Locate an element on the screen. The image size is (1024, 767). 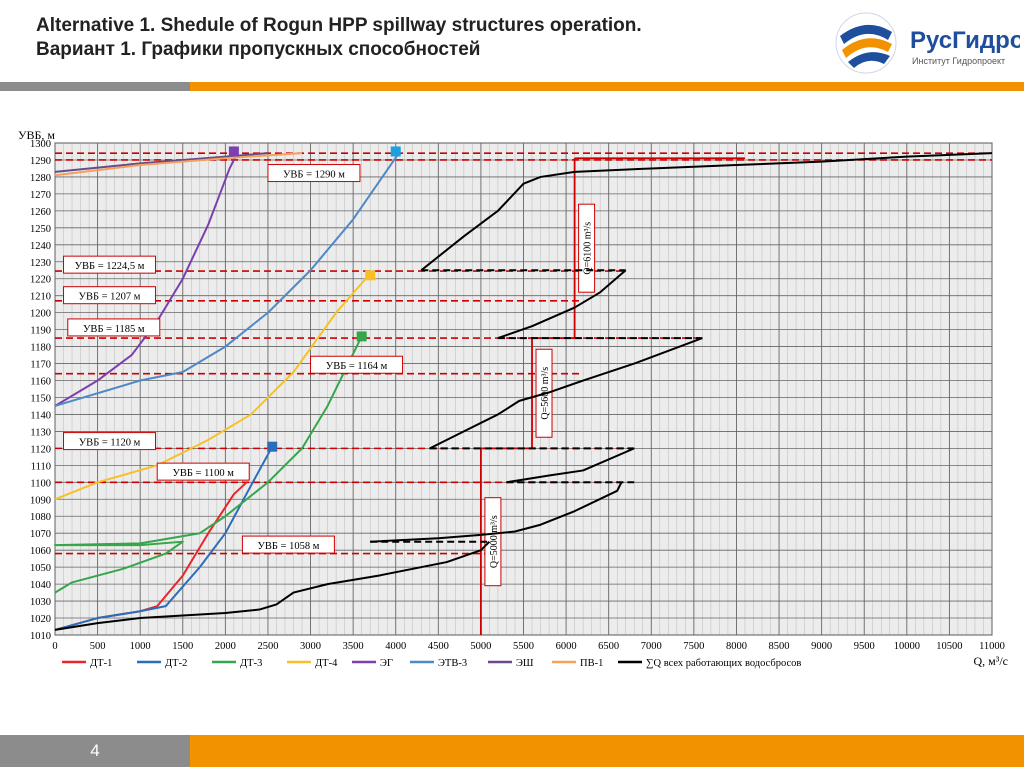
y-tick-label: 1010 is located at coordinates (40, 636).